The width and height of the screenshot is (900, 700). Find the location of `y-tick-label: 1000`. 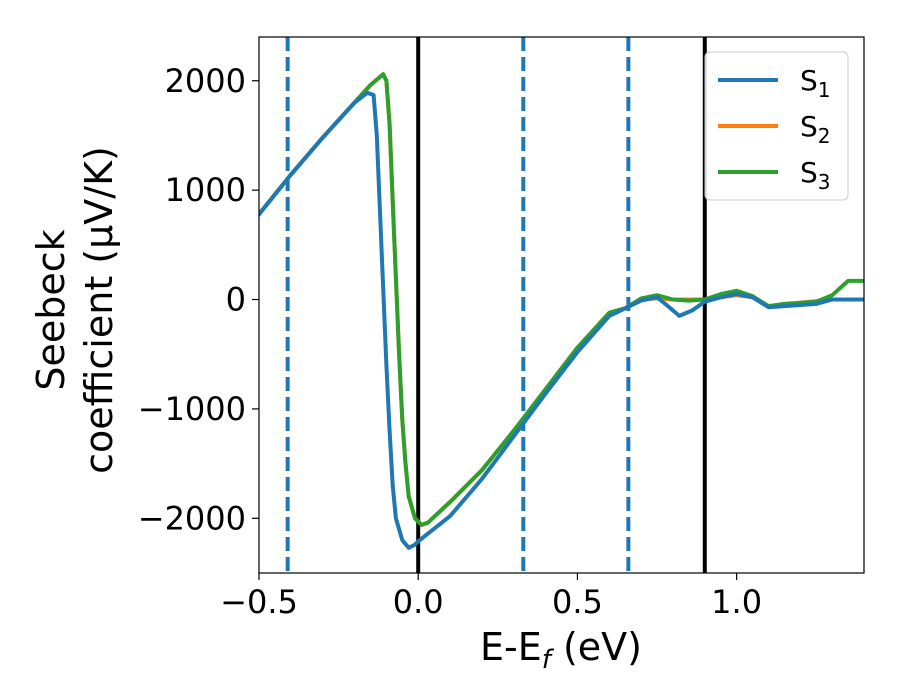

y-tick-label: 1000 is located at coordinates (205, 190).